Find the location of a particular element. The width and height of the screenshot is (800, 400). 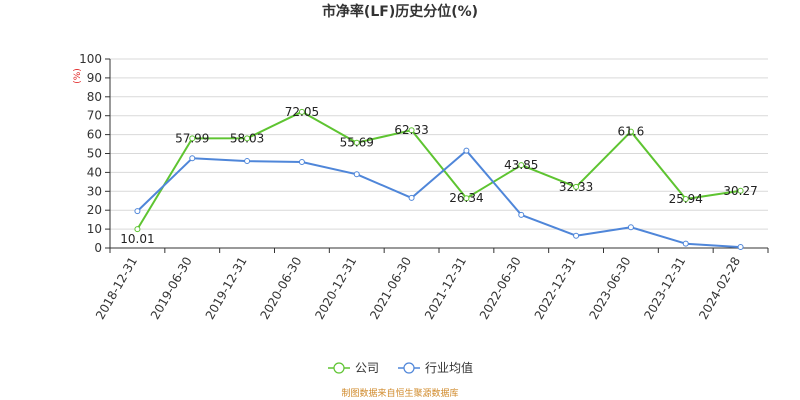

legend-label: 公司 is located at coordinates (367, 368).